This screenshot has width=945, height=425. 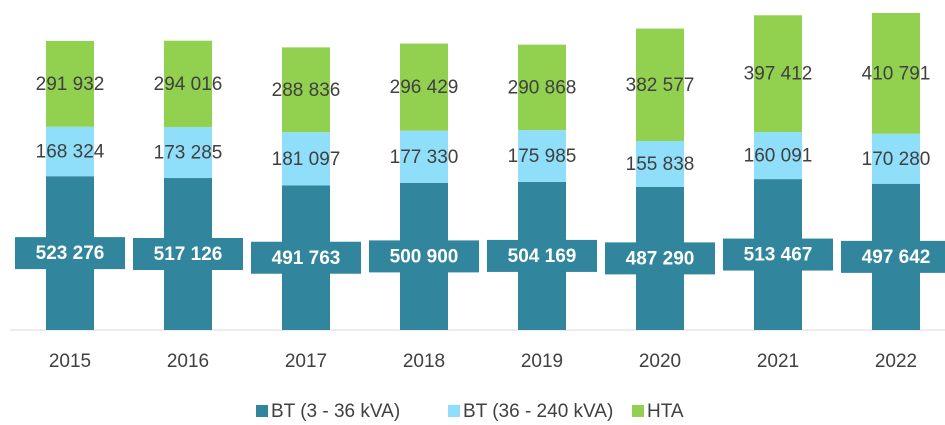 What do you see at coordinates (335, 411) in the screenshot?
I see `legend-label: BT (3 - 36 kVA)` at bounding box center [335, 411].